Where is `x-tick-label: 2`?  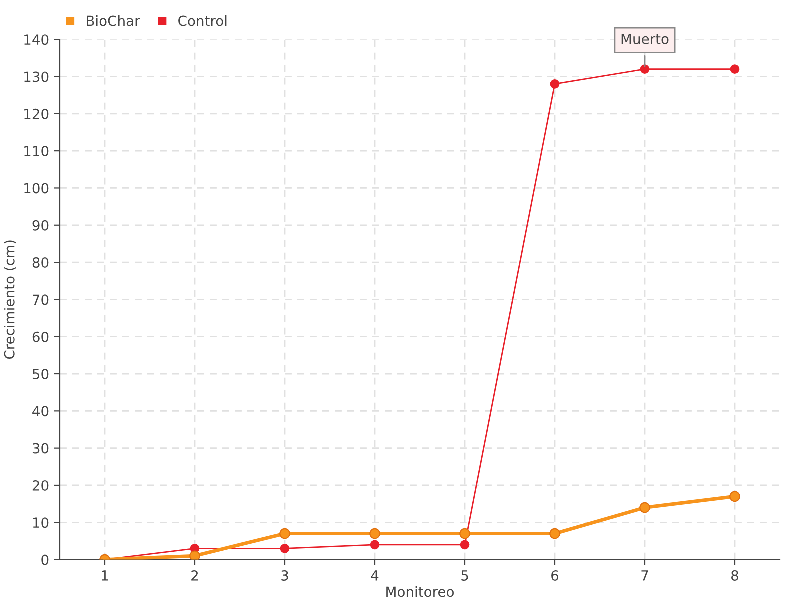
x-tick-label: 2 is located at coordinates (195, 575).